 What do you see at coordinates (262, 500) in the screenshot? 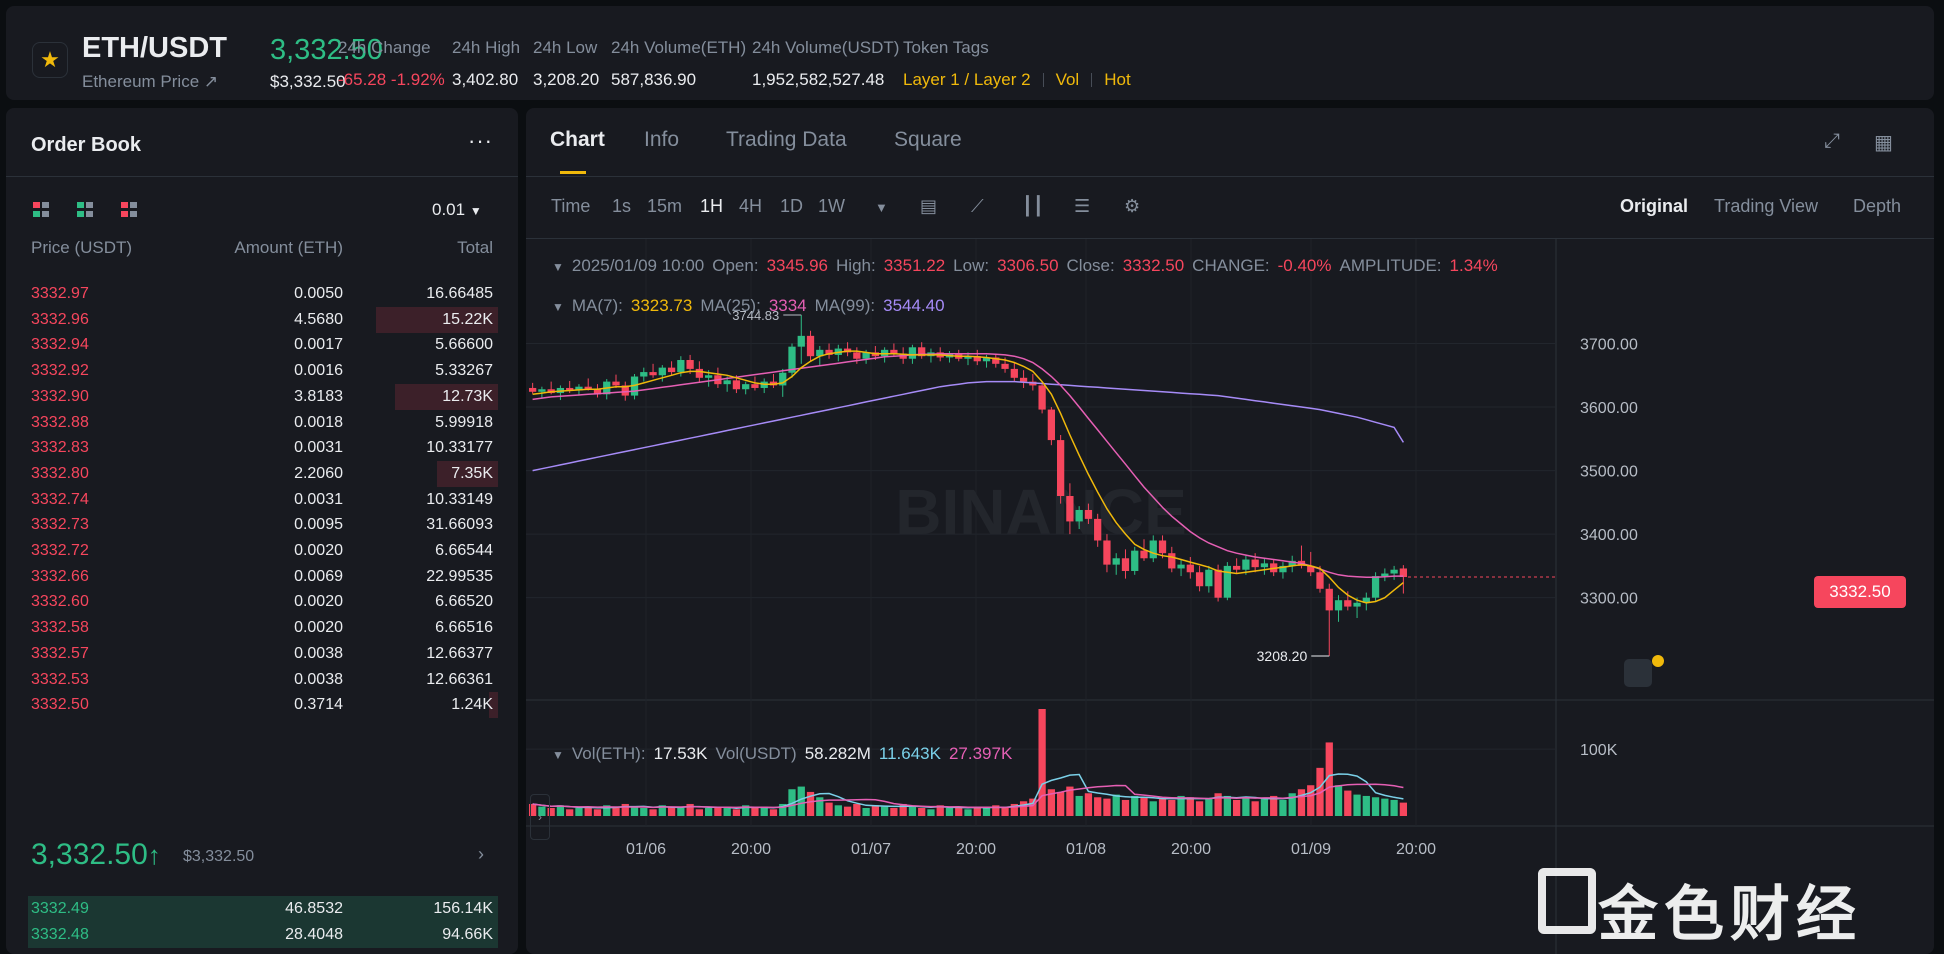
I see `ask-row: 3332.74 0.0031 10.33149` at bounding box center [262, 500].